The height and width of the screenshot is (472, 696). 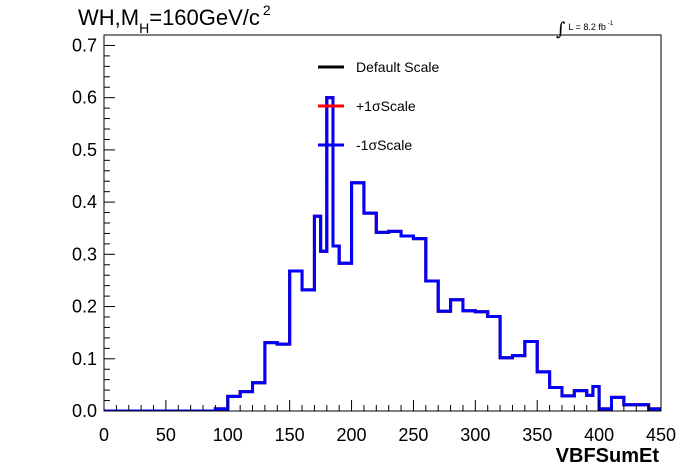 What do you see at coordinates (384, 145) in the screenshot?
I see `legend-label-2: -1σScale` at bounding box center [384, 145].